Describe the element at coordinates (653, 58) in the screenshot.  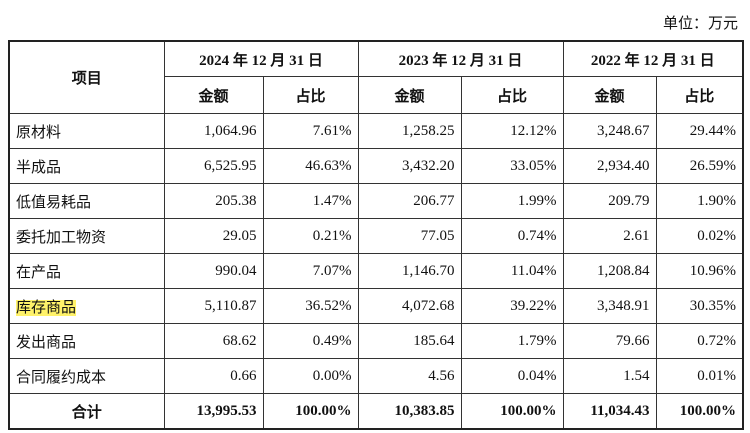
I see `period-header: 2022 年 12 月 31 日` at that location.